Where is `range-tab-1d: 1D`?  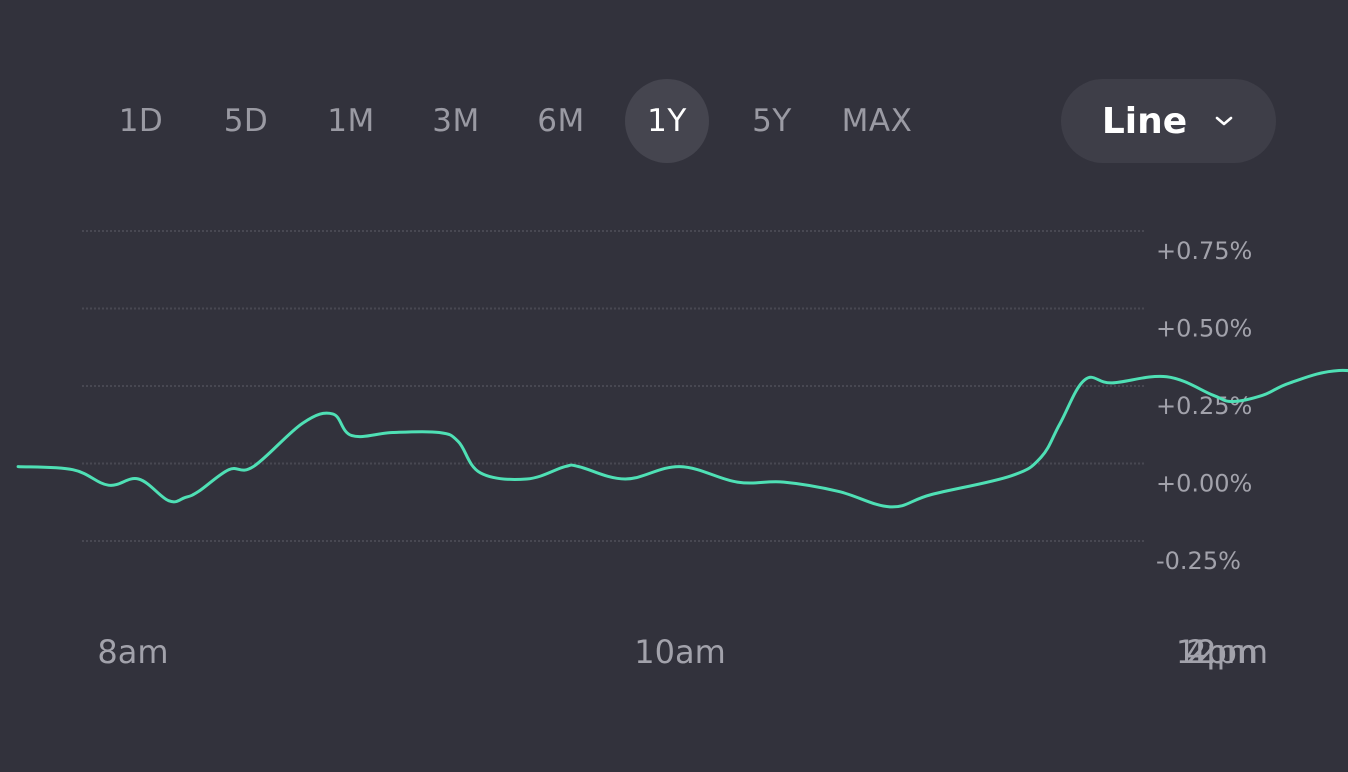
range-tab-1d: 1D is located at coordinates (141, 121).